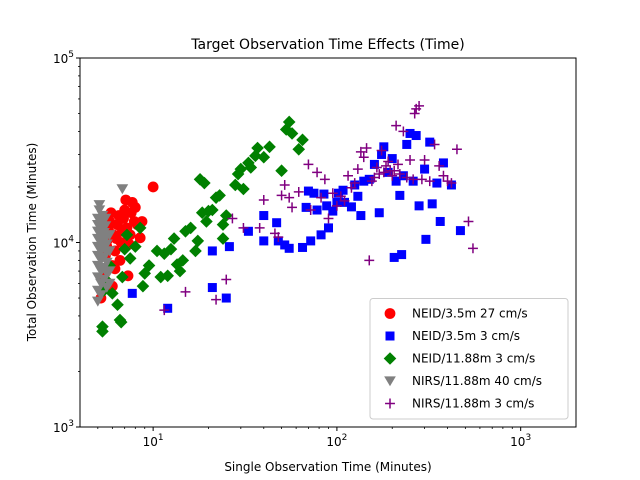 This screenshot has width=640, height=480. I want to click on tick-label: 10¹, so click(153, 441).